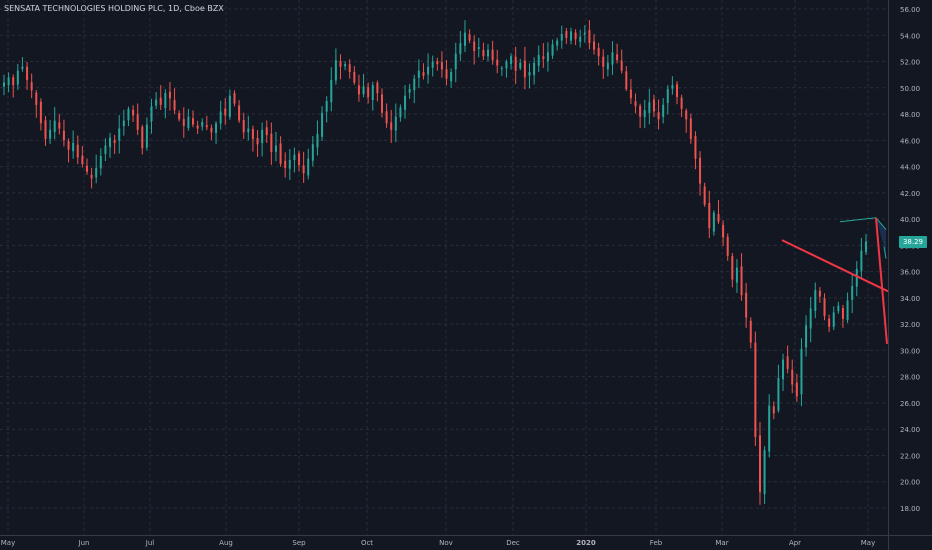  I want to click on channel-fill, so click(881, 238).